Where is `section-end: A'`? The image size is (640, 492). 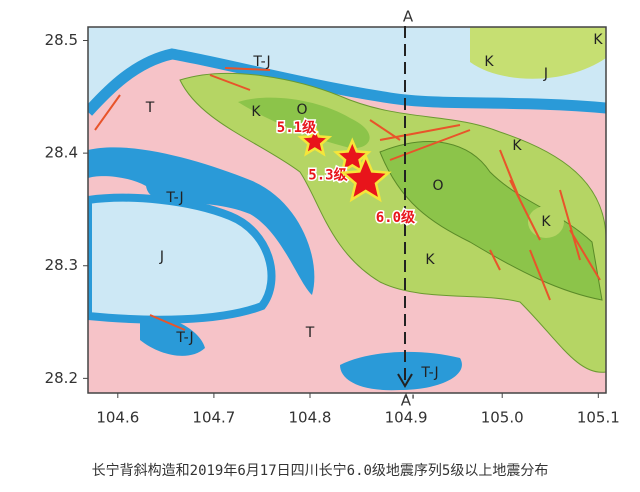 section-end: A' is located at coordinates (408, 401).